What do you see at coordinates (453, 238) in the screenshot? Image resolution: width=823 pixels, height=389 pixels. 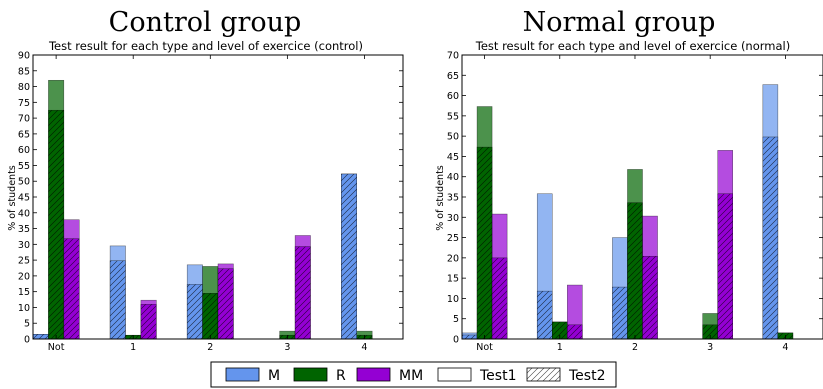 I see `normal-y-tick-label: 25` at bounding box center [453, 238].